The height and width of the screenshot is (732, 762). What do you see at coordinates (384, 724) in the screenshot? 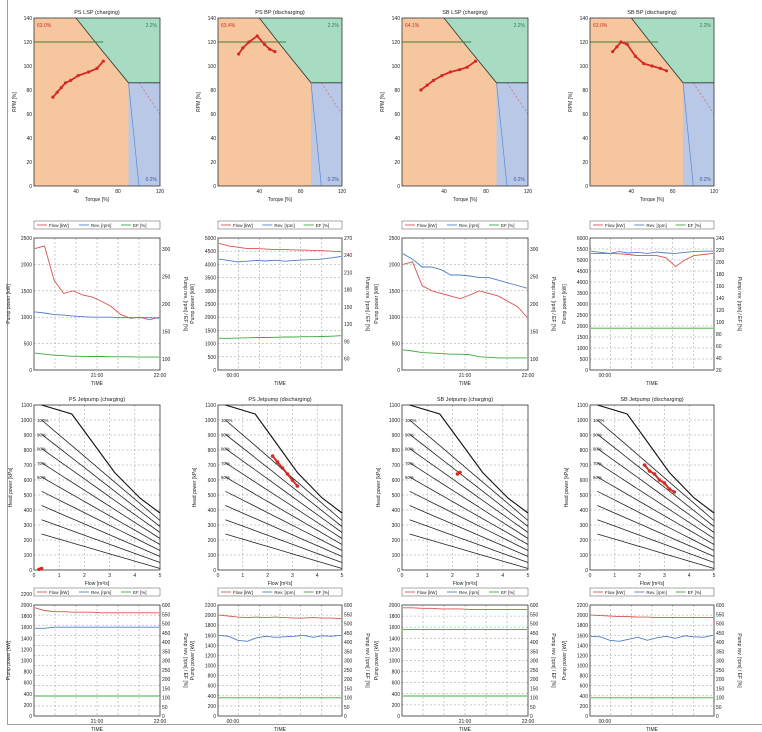
I see `page-bottom-border` at bounding box center [384, 724].